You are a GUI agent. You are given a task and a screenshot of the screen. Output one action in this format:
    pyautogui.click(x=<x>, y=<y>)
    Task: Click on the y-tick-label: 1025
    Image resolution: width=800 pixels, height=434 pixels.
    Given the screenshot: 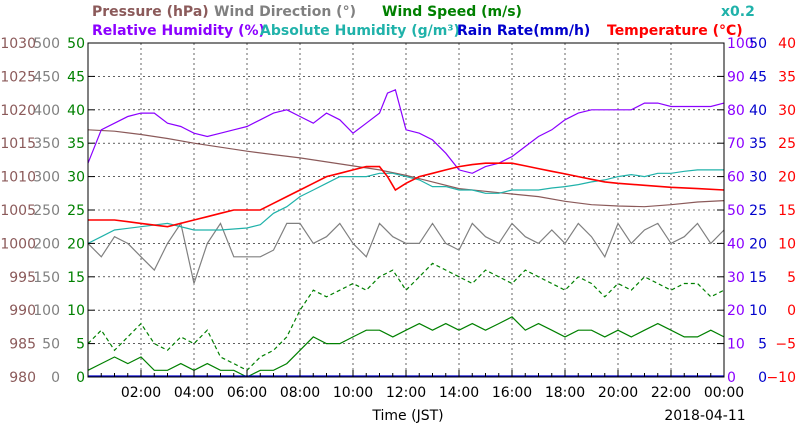 What is the action you would take?
    pyautogui.click(x=18, y=77)
    